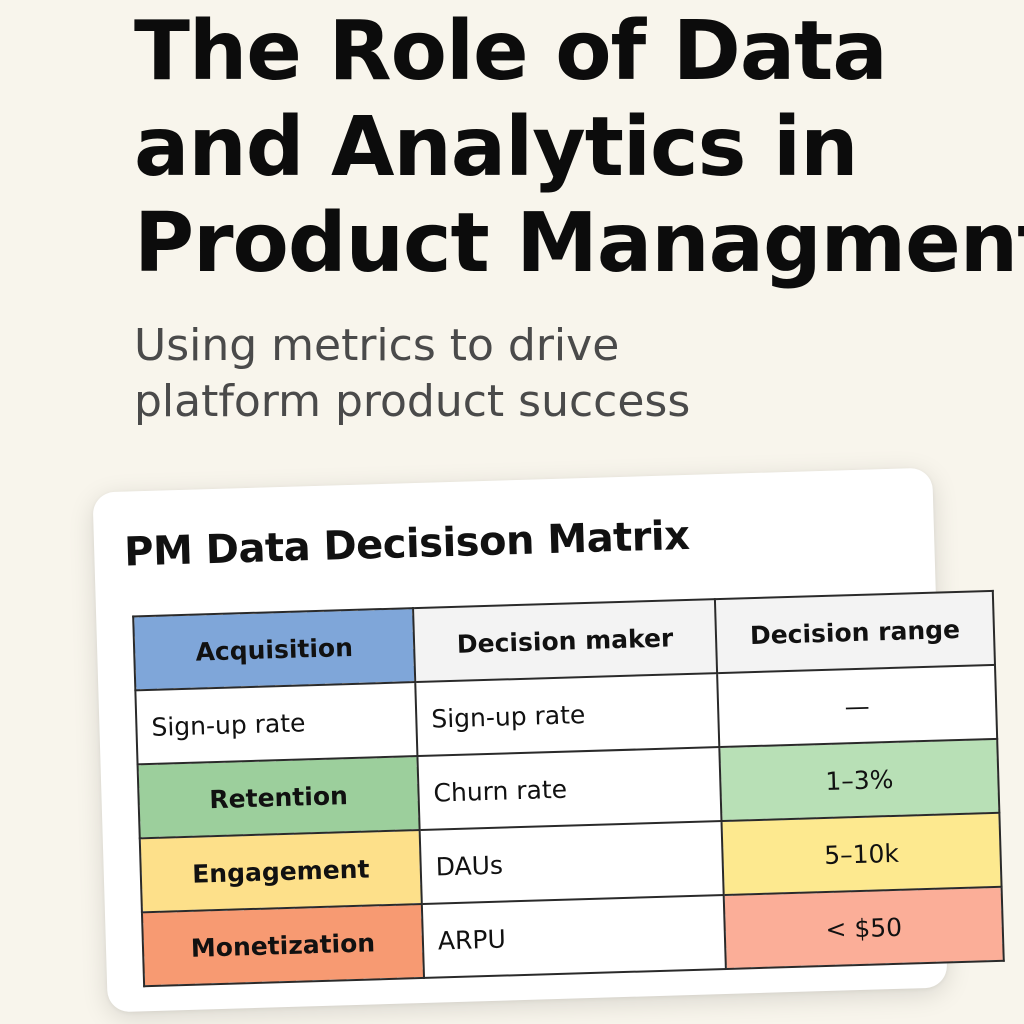 This screenshot has height=1024, width=1024. What do you see at coordinates (859, 780) in the screenshot?
I see `table-cell-decision-range: 1–3%` at bounding box center [859, 780].